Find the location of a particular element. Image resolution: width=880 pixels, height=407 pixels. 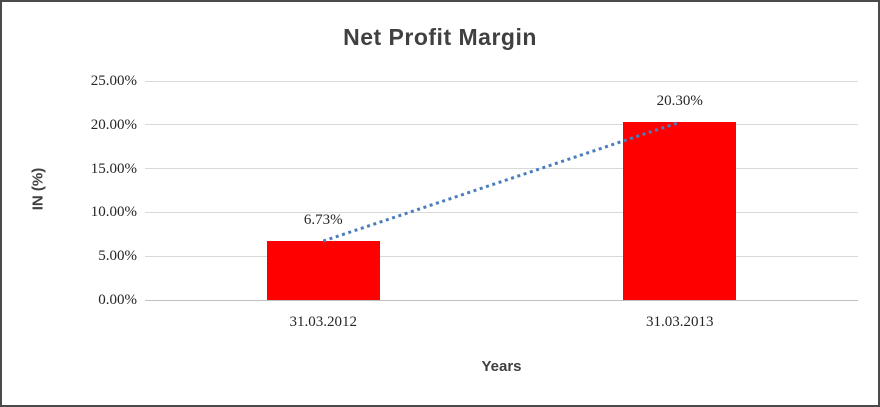

x-category-label: 31.03.2012 is located at coordinates (323, 322).